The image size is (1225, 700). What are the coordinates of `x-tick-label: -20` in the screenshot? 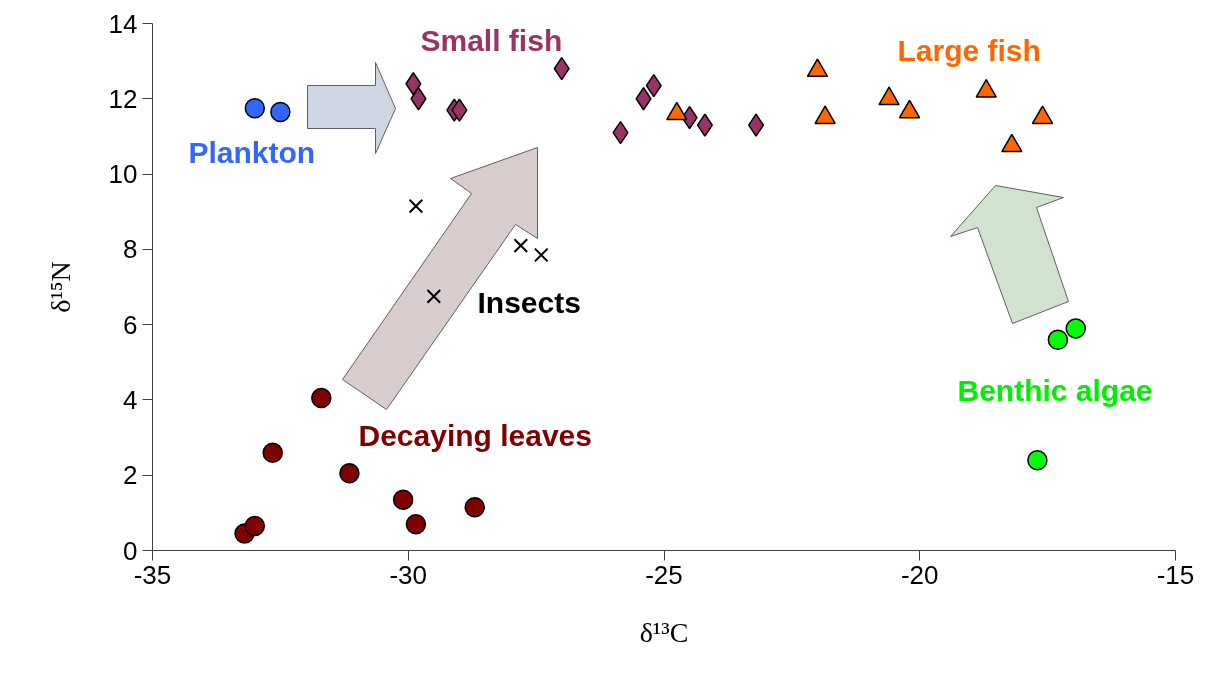 It's located at (919, 574).